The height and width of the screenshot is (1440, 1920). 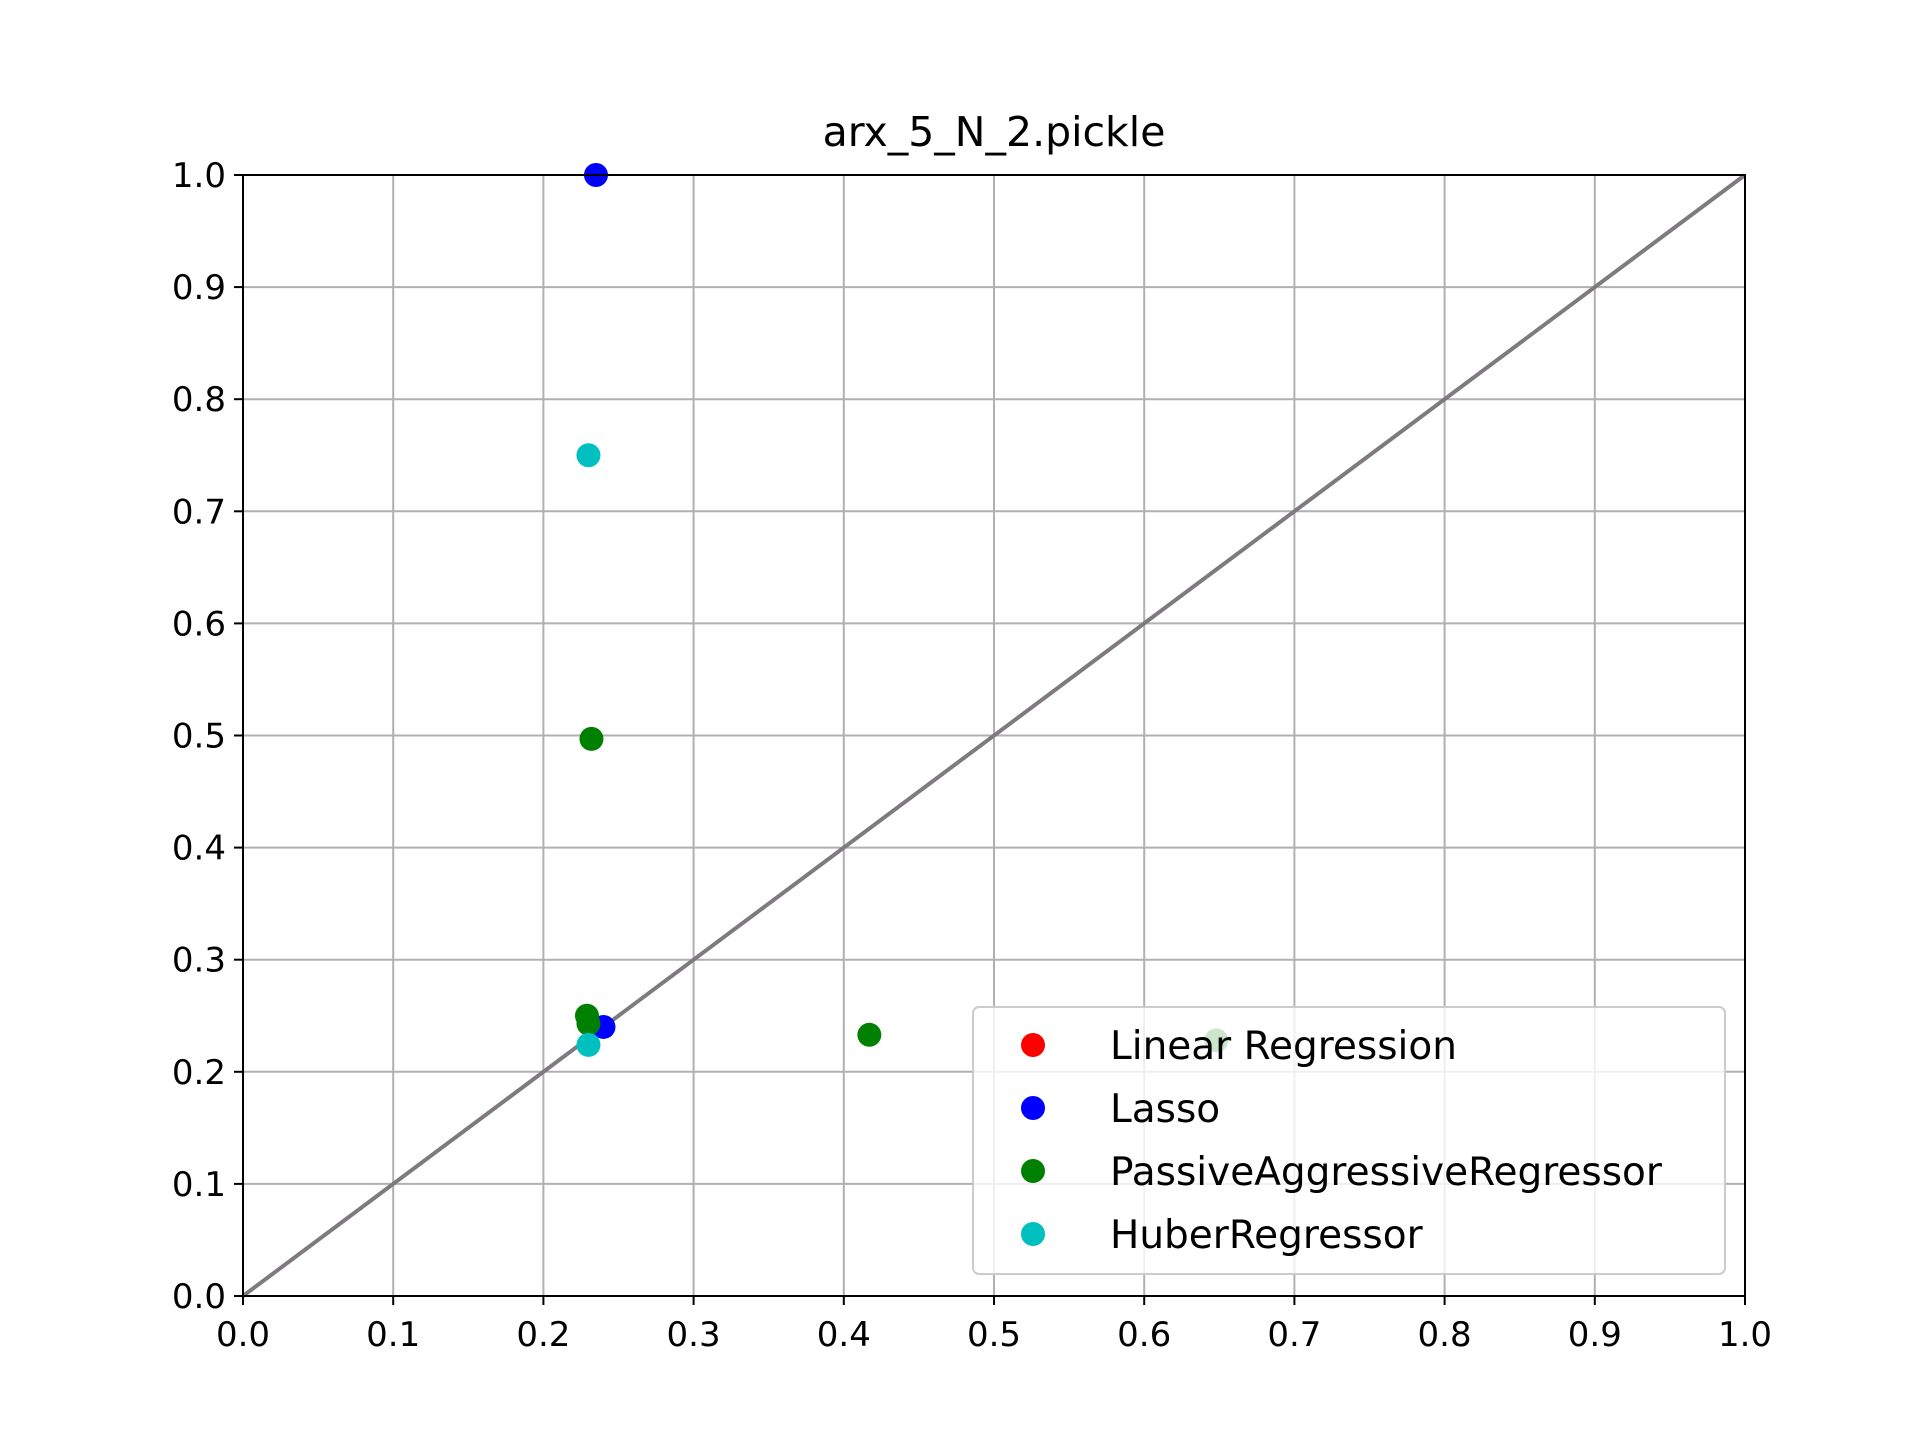 I want to click on x-tick-label: 0.1, so click(x=393, y=1335).